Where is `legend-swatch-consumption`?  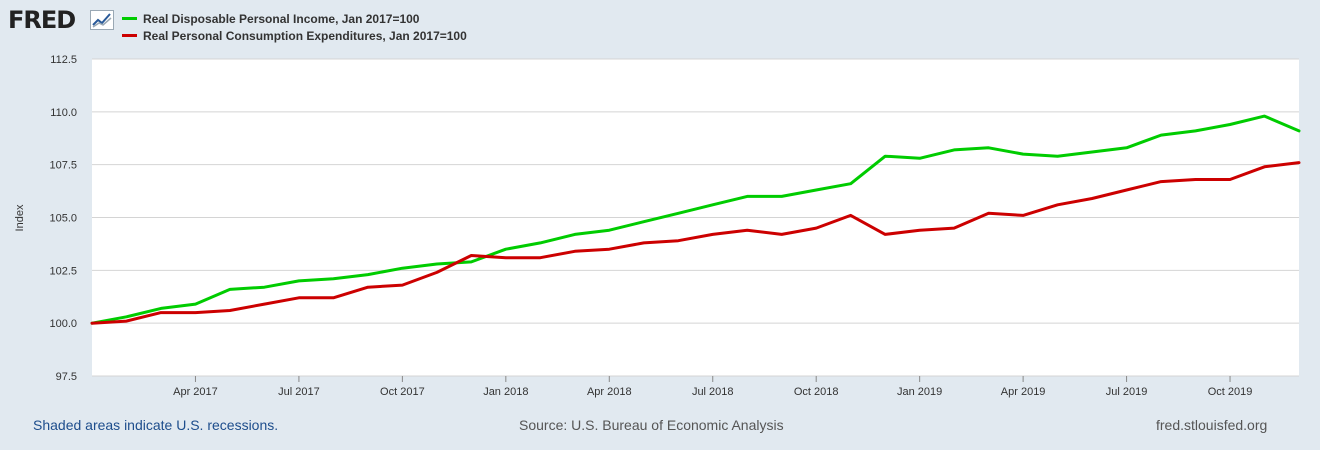 legend-swatch-consumption is located at coordinates (129, 36).